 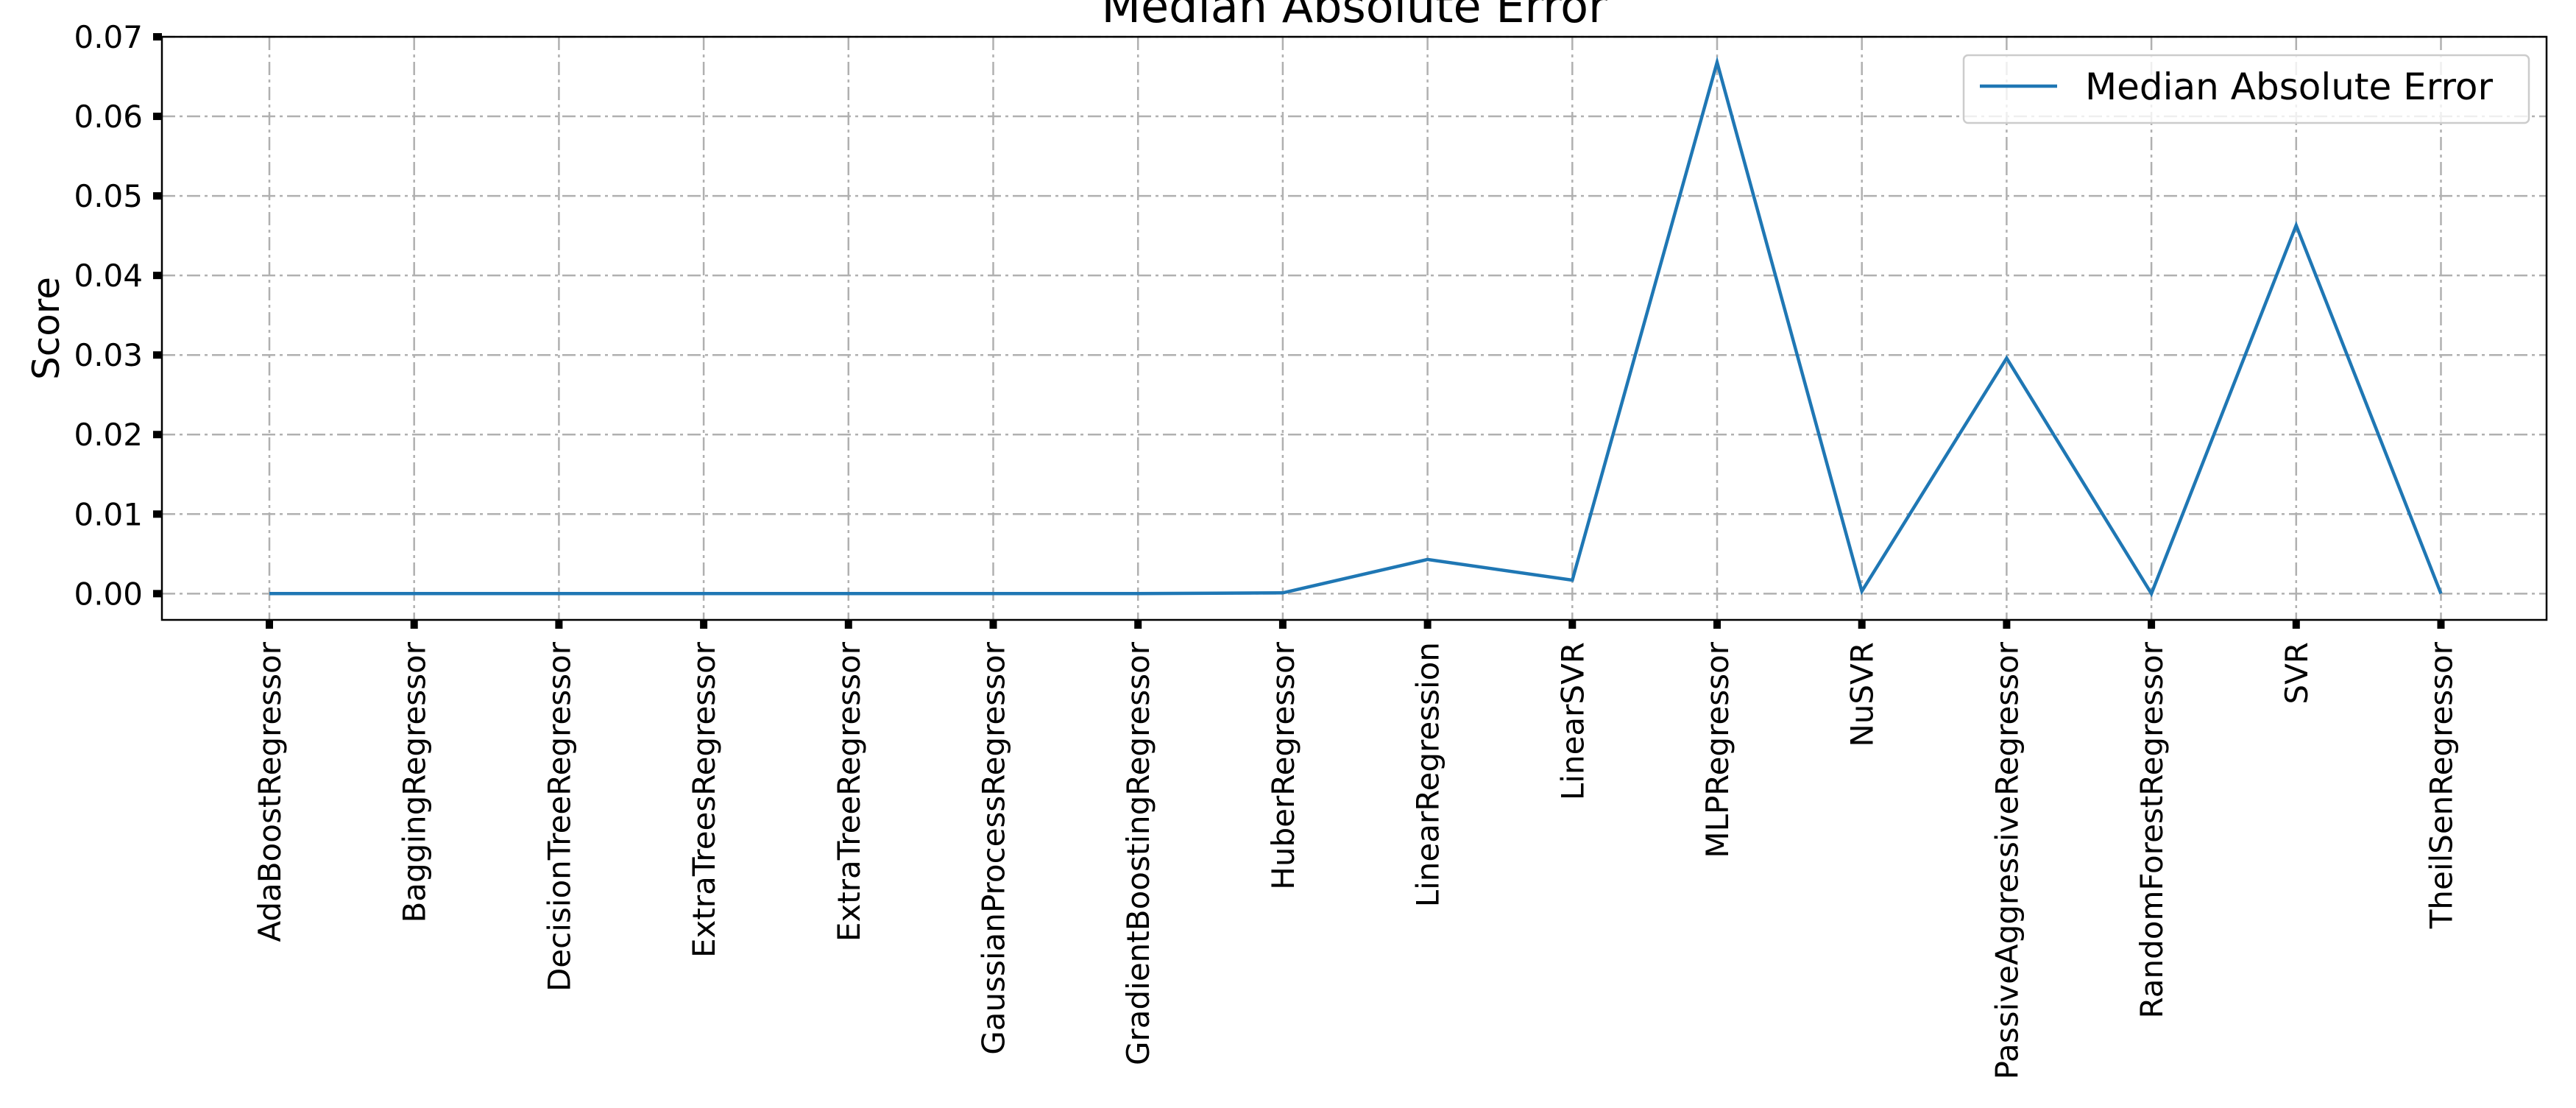 I want to click on x-tick-label: SVR, so click(x=2297, y=673).